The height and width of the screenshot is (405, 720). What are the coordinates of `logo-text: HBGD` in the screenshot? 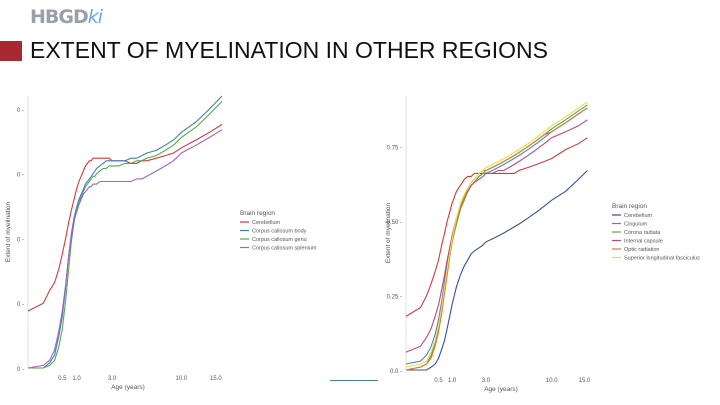 It's located at (59, 17).